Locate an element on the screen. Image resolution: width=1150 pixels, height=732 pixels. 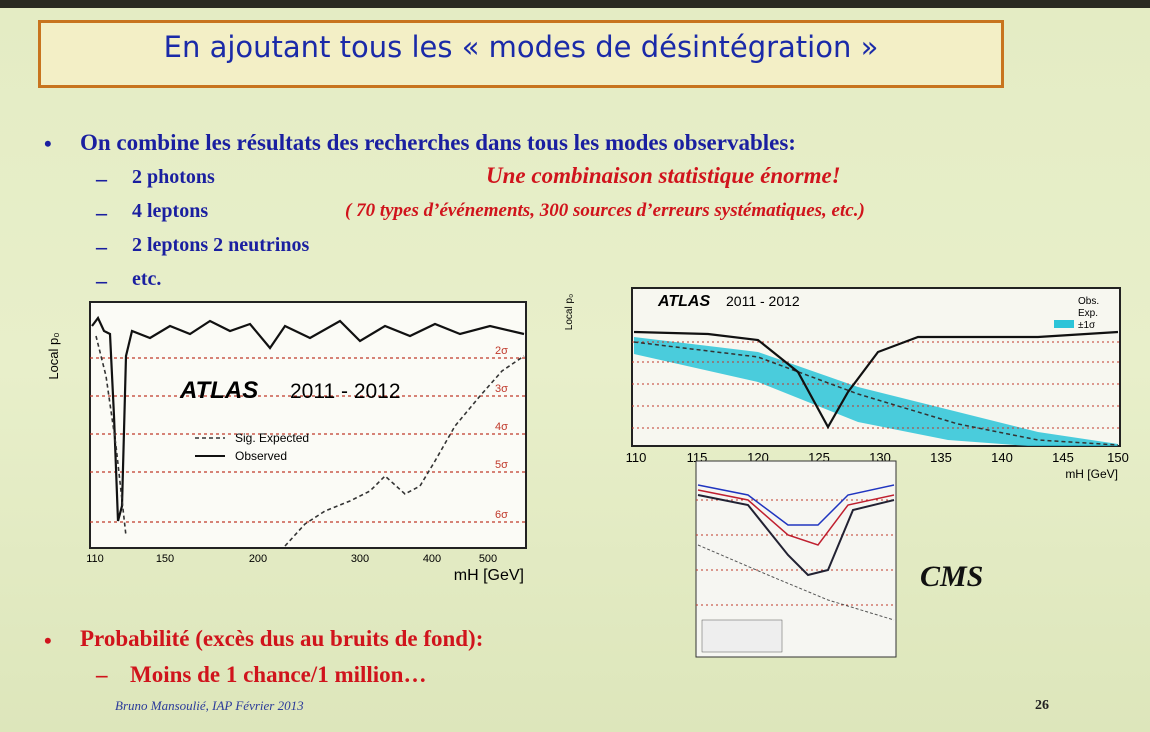
x-ticks: 110 150 200 300 400 500 is located at coordinates (291, 559).